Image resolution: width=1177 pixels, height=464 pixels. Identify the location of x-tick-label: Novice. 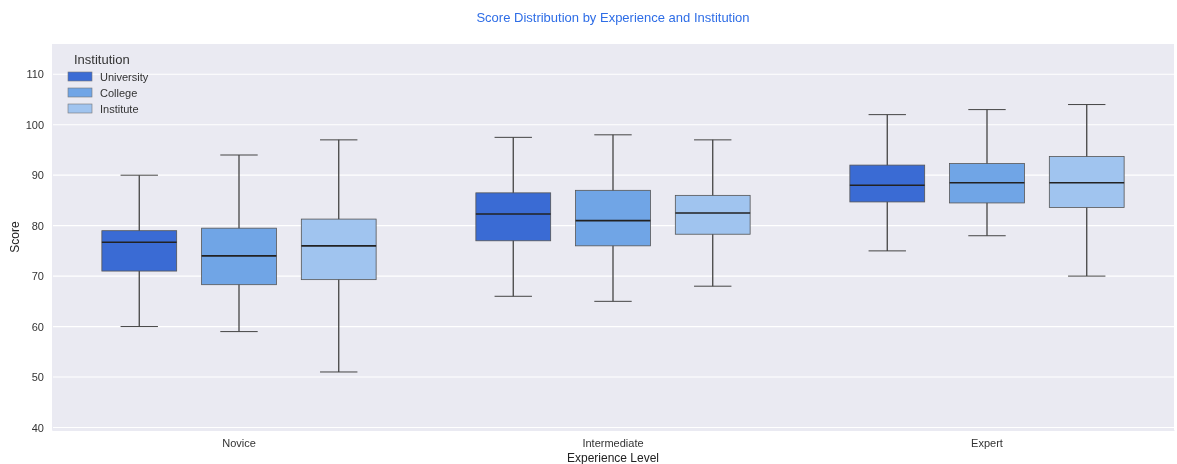
(239, 442).